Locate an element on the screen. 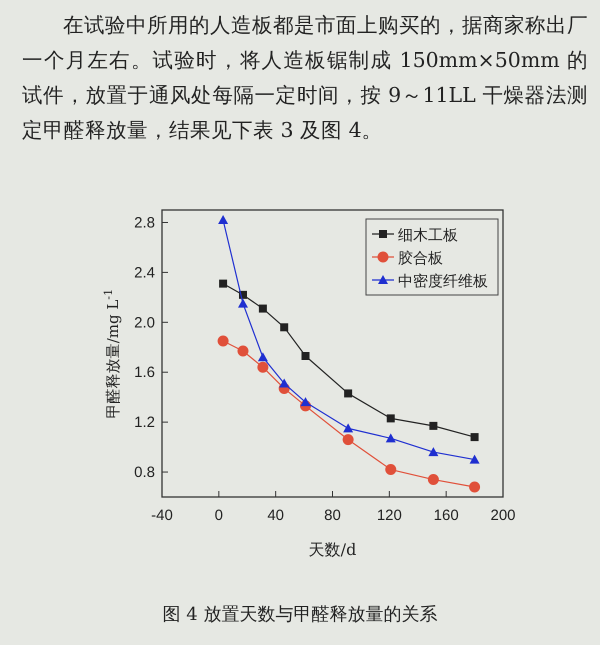 This screenshot has width=600, height=645. x-tick-label: -40 is located at coordinates (162, 515).